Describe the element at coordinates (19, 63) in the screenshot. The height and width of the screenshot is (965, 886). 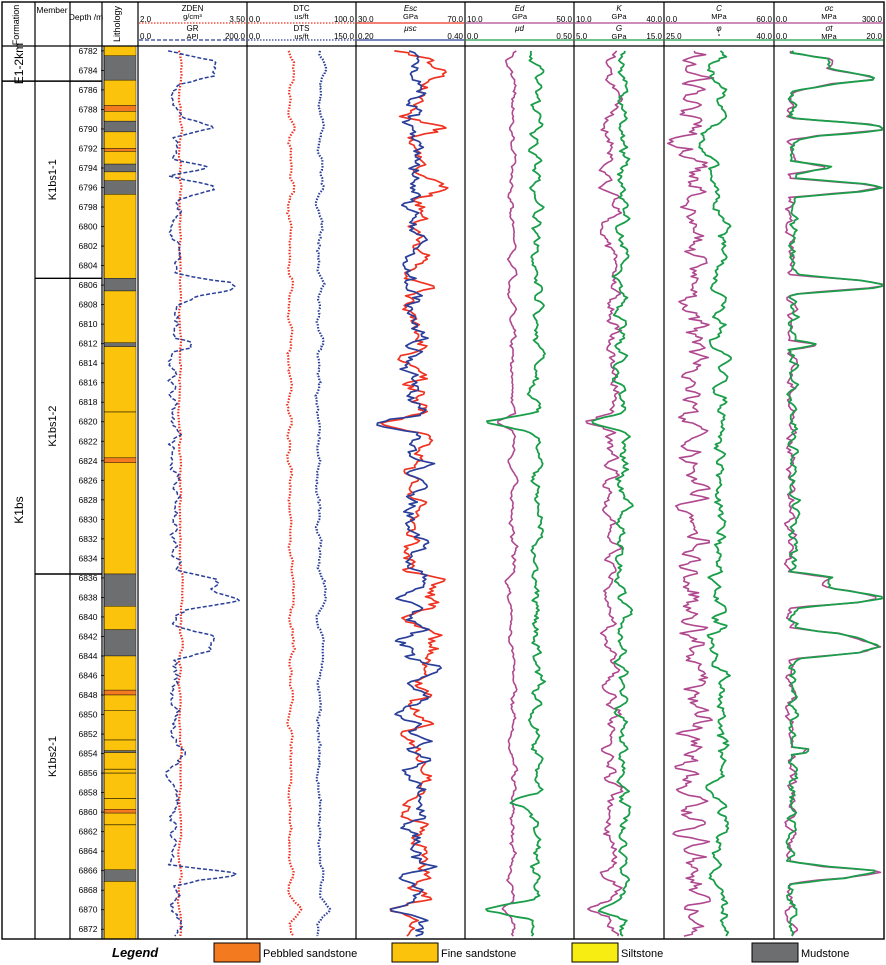
I see `formation-label: E1-2km` at that location.